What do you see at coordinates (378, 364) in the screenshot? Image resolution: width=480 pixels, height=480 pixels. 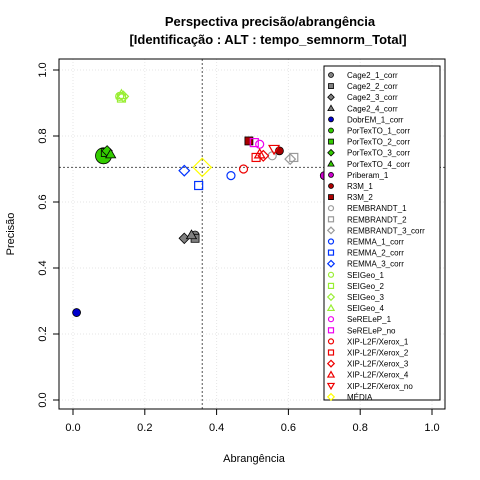 I see `legend-label: XIP-L2F/Xerox_3` at bounding box center [378, 364].